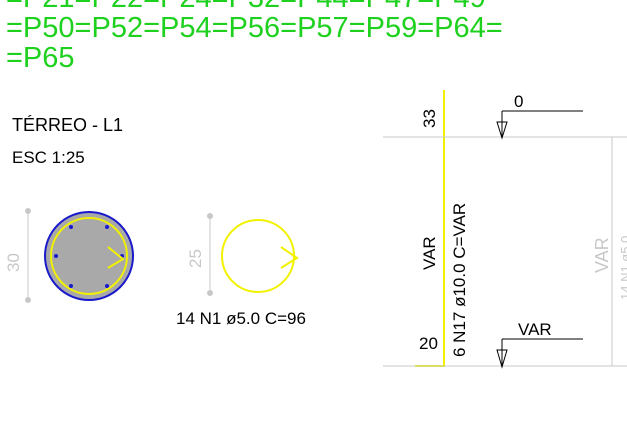 The height and width of the screenshot is (434, 627). Describe the element at coordinates (28, 255) in the screenshot. I see `column-dimension` at that location.